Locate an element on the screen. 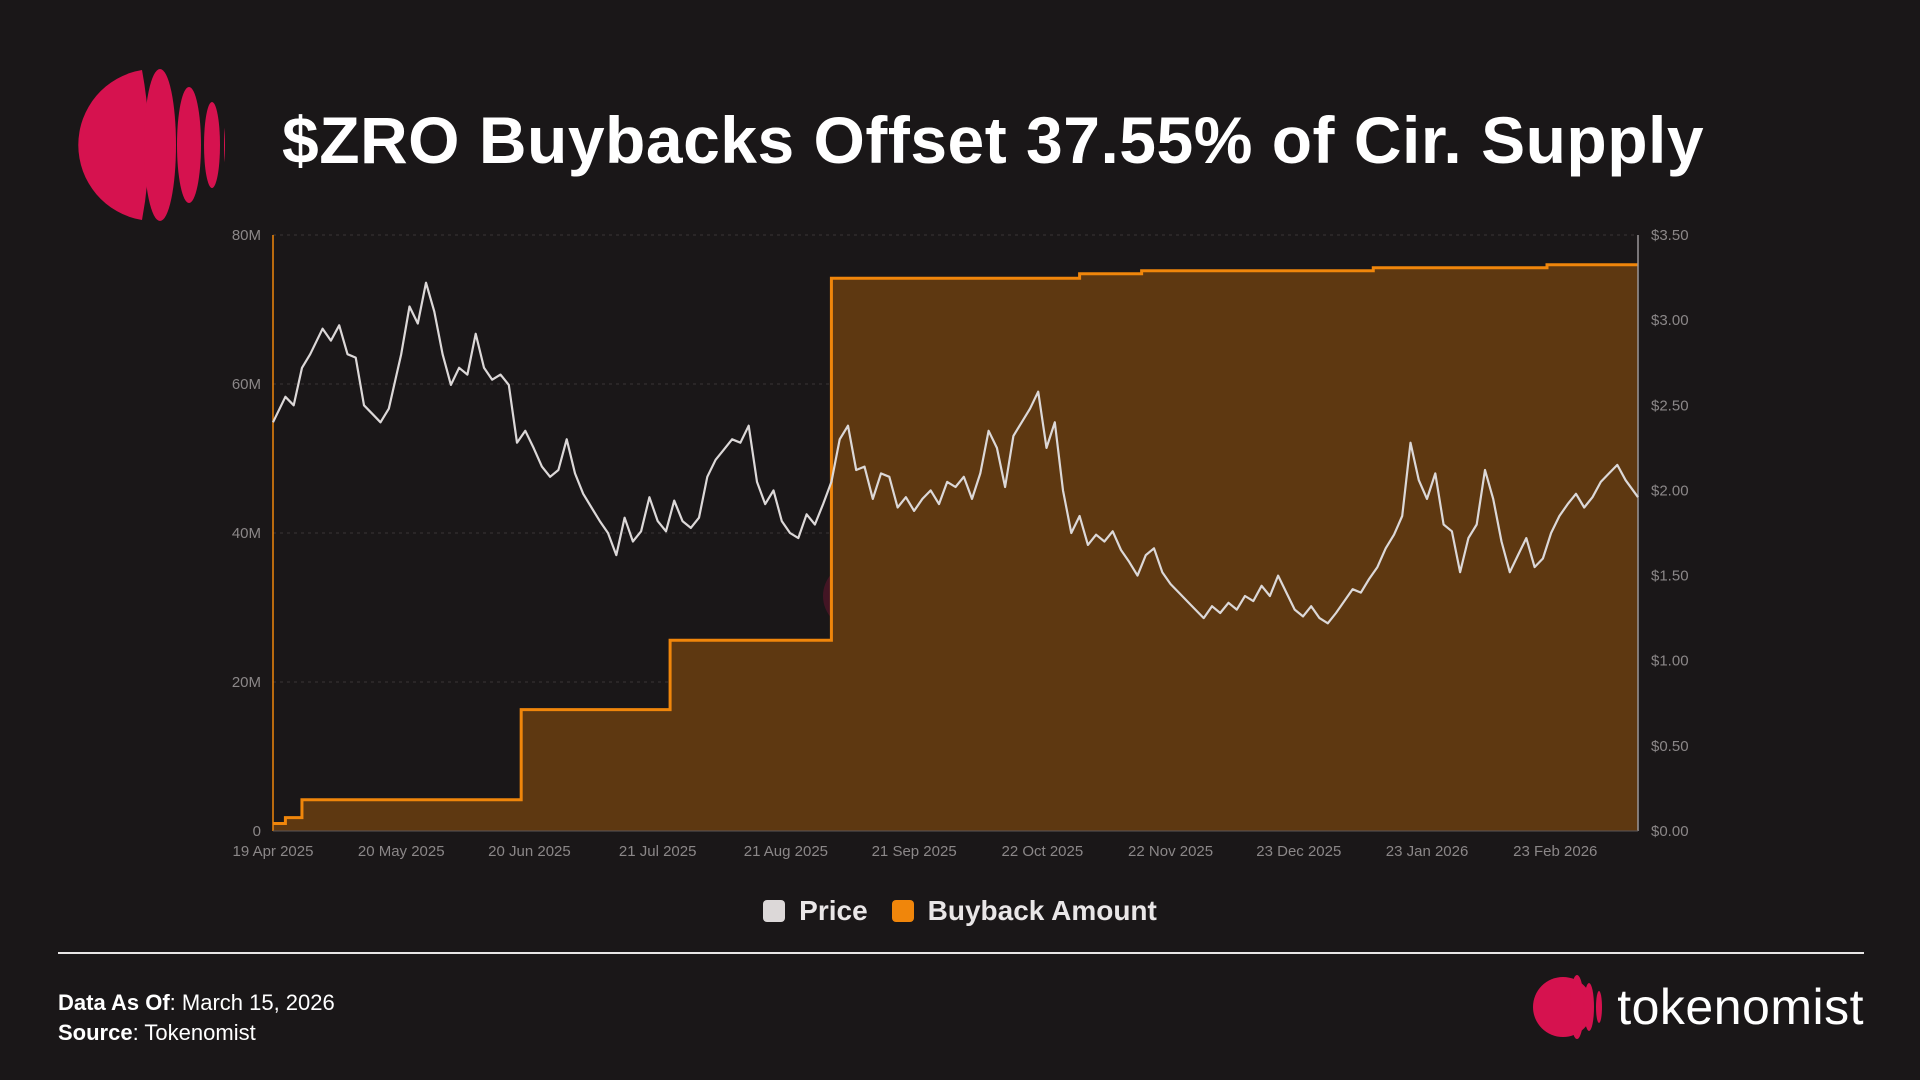  y-left-tick-label: 60M is located at coordinates (246, 384).